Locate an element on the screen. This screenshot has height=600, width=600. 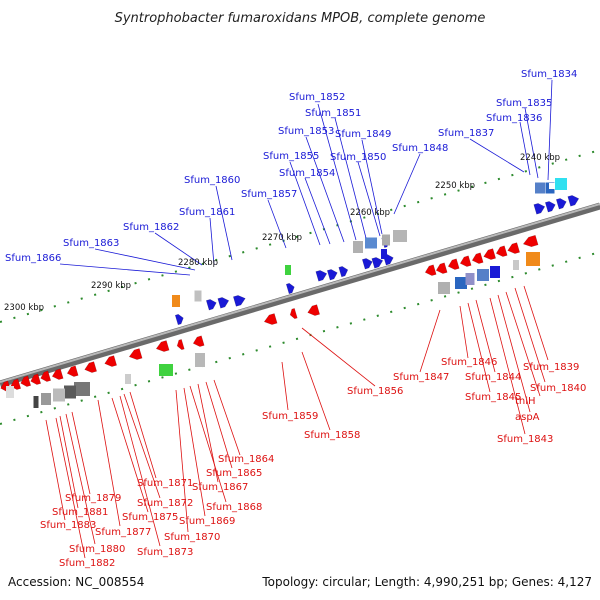
gene-label: Sfum_1844 is located at coordinates (493, 377).